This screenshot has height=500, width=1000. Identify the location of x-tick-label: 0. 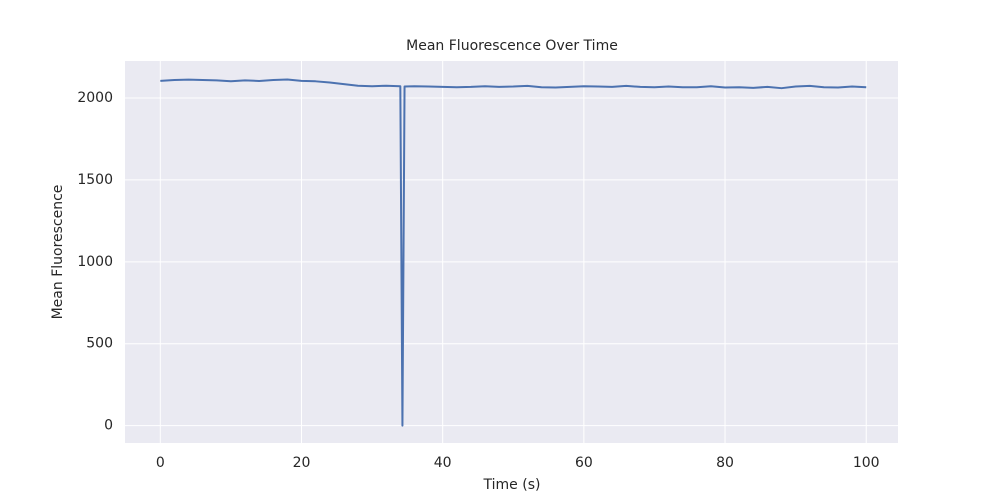
(160, 463).